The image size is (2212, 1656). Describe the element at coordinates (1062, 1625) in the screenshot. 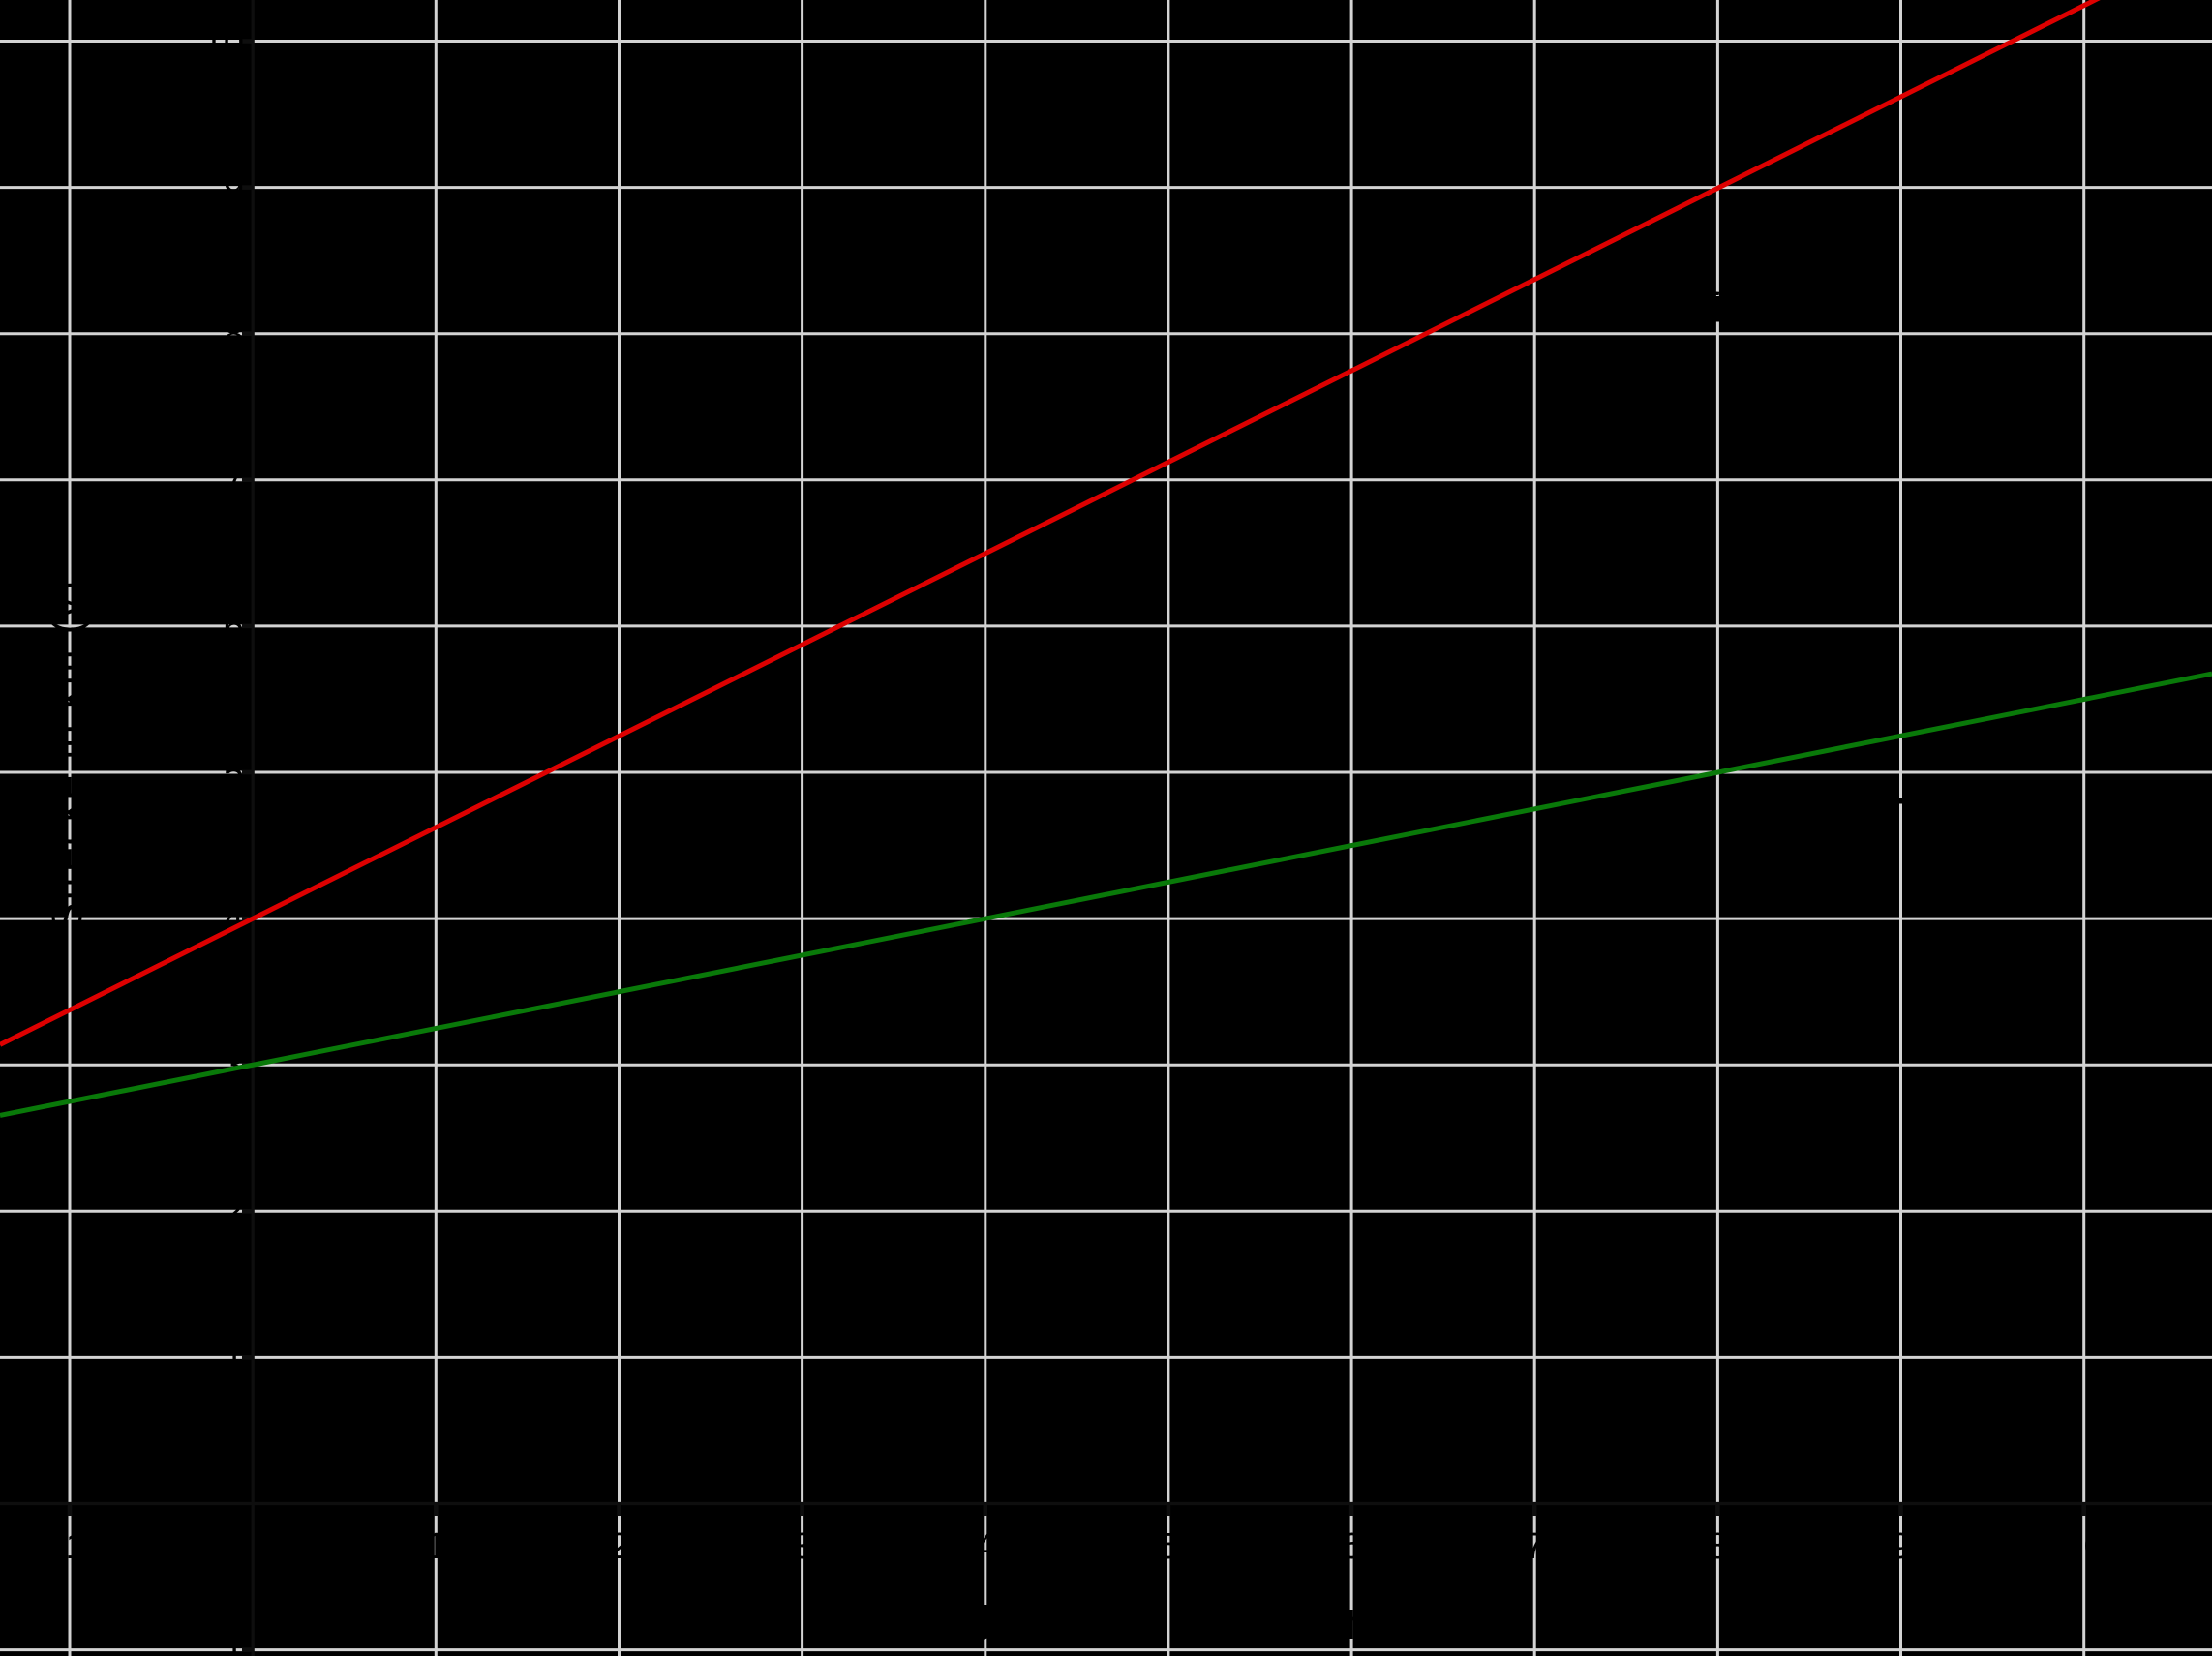

I see `svg-text: Die Zeit in` at that location.